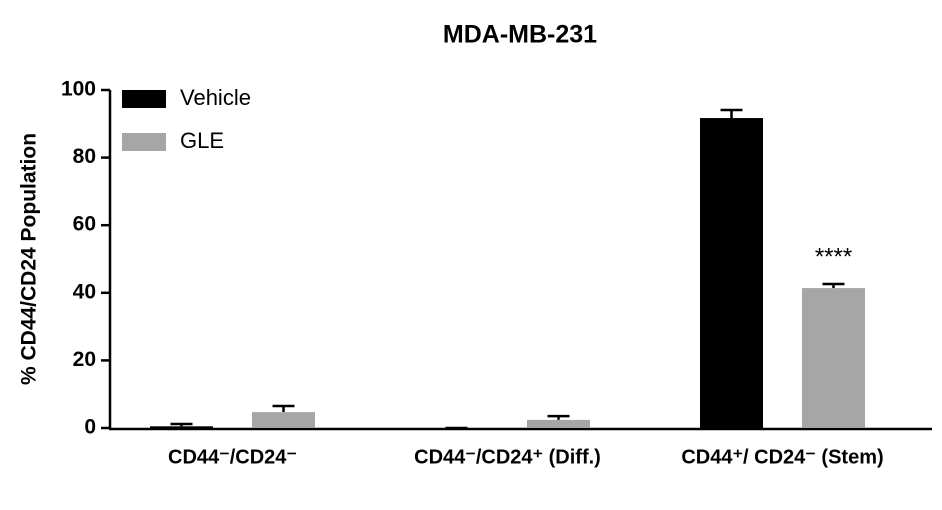  What do you see at coordinates (215, 97) in the screenshot?
I see `legend-label: Vehicle` at bounding box center [215, 97].